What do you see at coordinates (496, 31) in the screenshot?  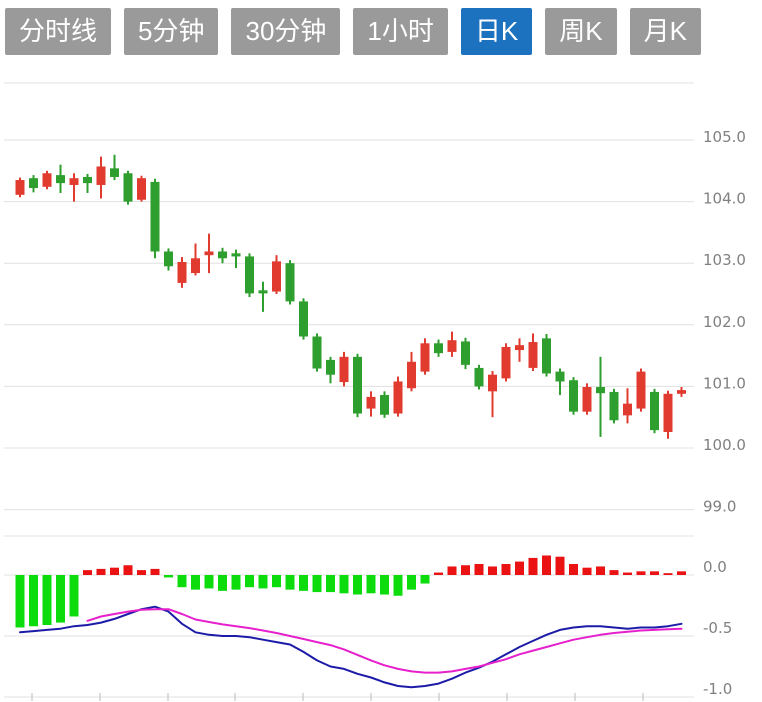 I see `tab-period-4-active: 日K` at bounding box center [496, 31].